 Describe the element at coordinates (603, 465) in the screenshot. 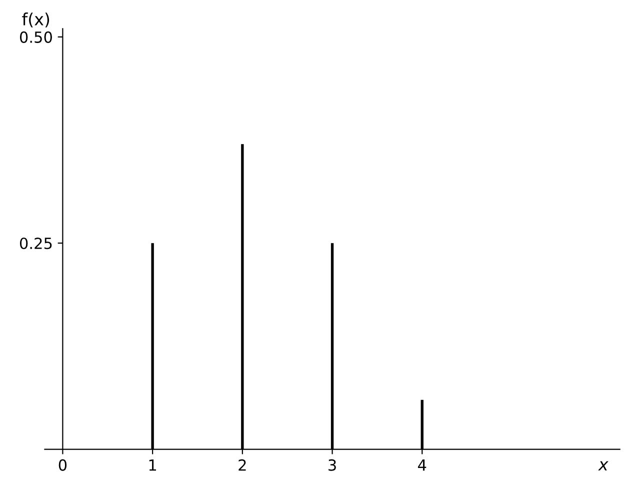

I see `x-axis-title: x` at that location.